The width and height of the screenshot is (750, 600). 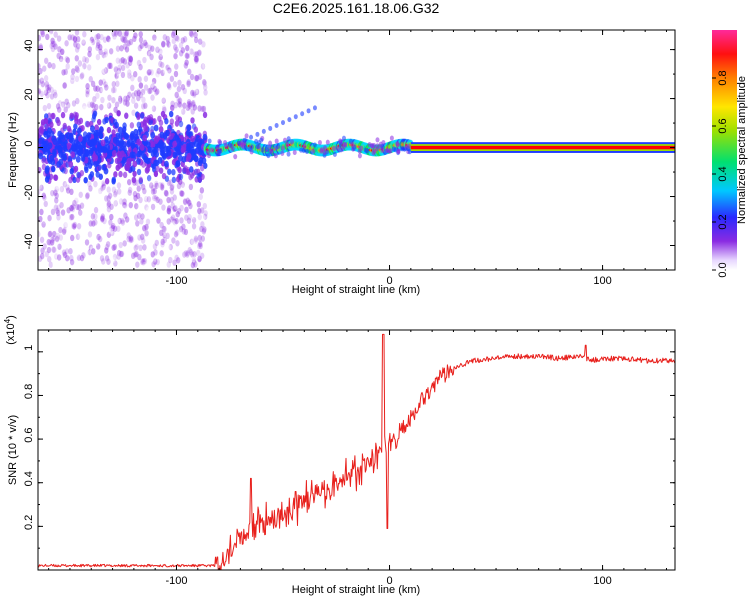 What do you see at coordinates (29, 348) in the screenshot?
I see `snr-y-tick: 1` at bounding box center [29, 348].